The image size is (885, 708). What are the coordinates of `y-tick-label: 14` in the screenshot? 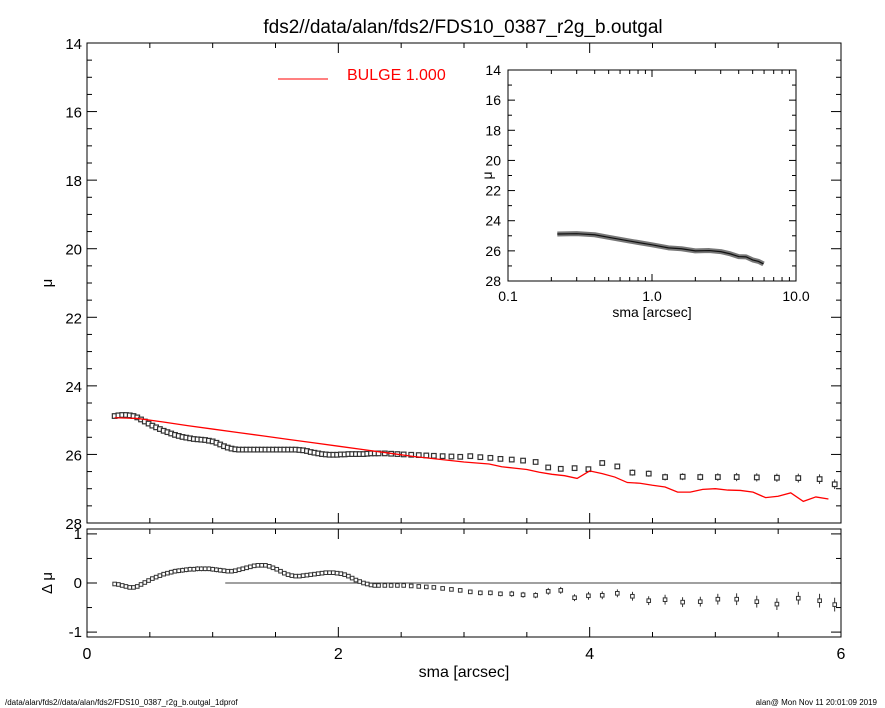 It's located at (73, 44).